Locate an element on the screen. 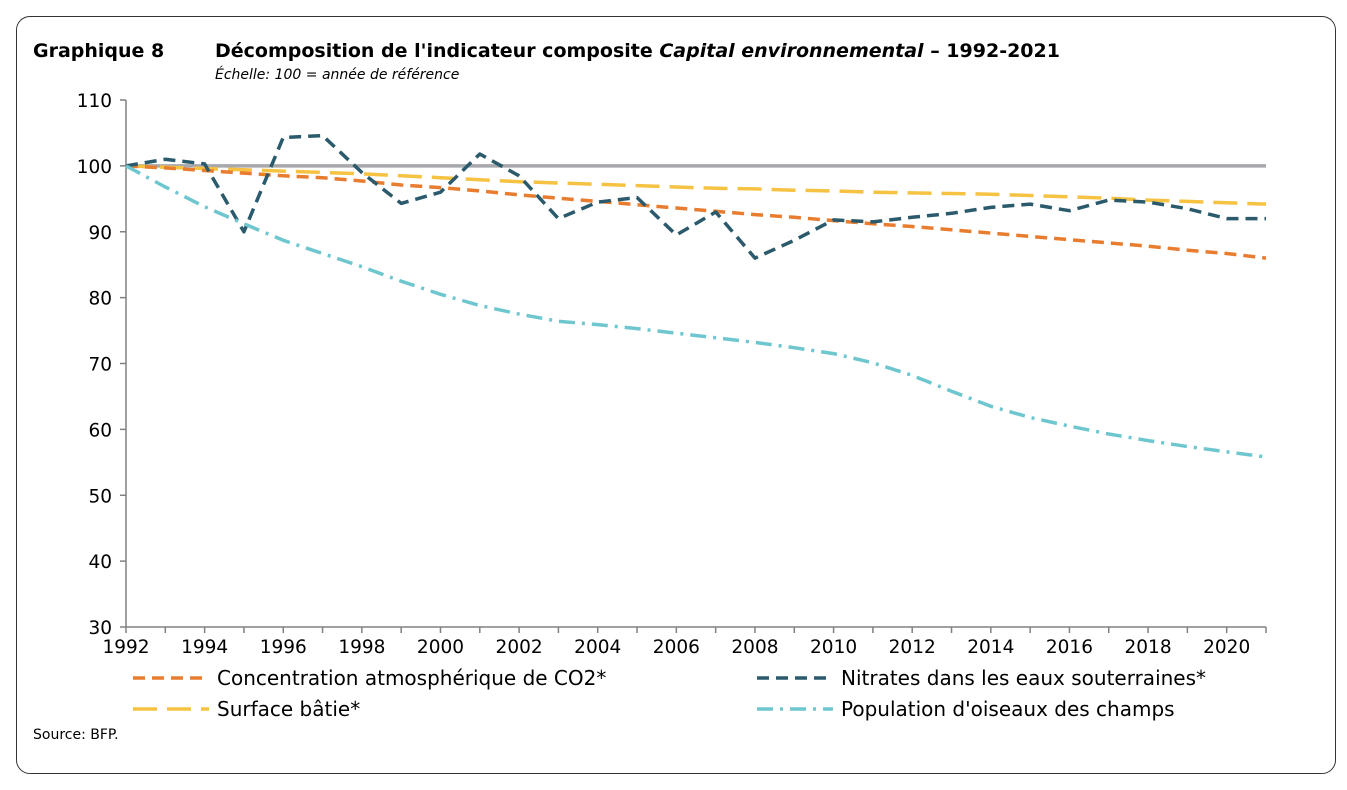  x-tick-label: 2018 is located at coordinates (1148, 647).